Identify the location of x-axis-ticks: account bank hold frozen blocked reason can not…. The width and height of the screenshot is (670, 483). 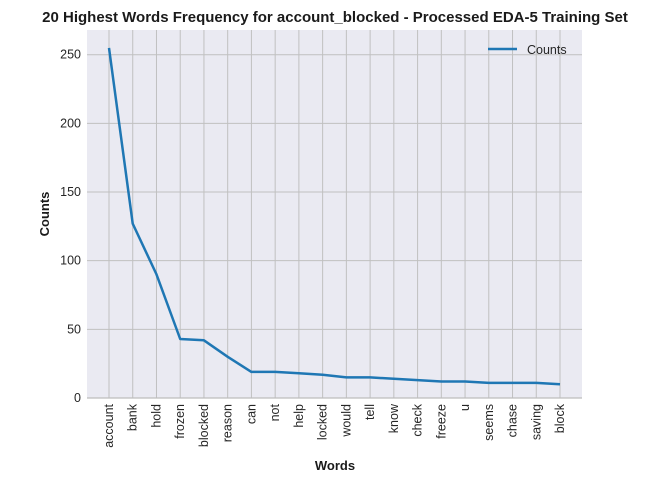
(334, 425).